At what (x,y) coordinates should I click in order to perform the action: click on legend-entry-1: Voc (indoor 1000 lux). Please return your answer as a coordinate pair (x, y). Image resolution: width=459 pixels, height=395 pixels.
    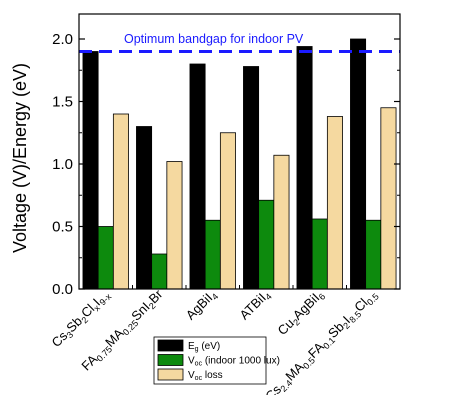
    Looking at the image, I should click on (234, 362).